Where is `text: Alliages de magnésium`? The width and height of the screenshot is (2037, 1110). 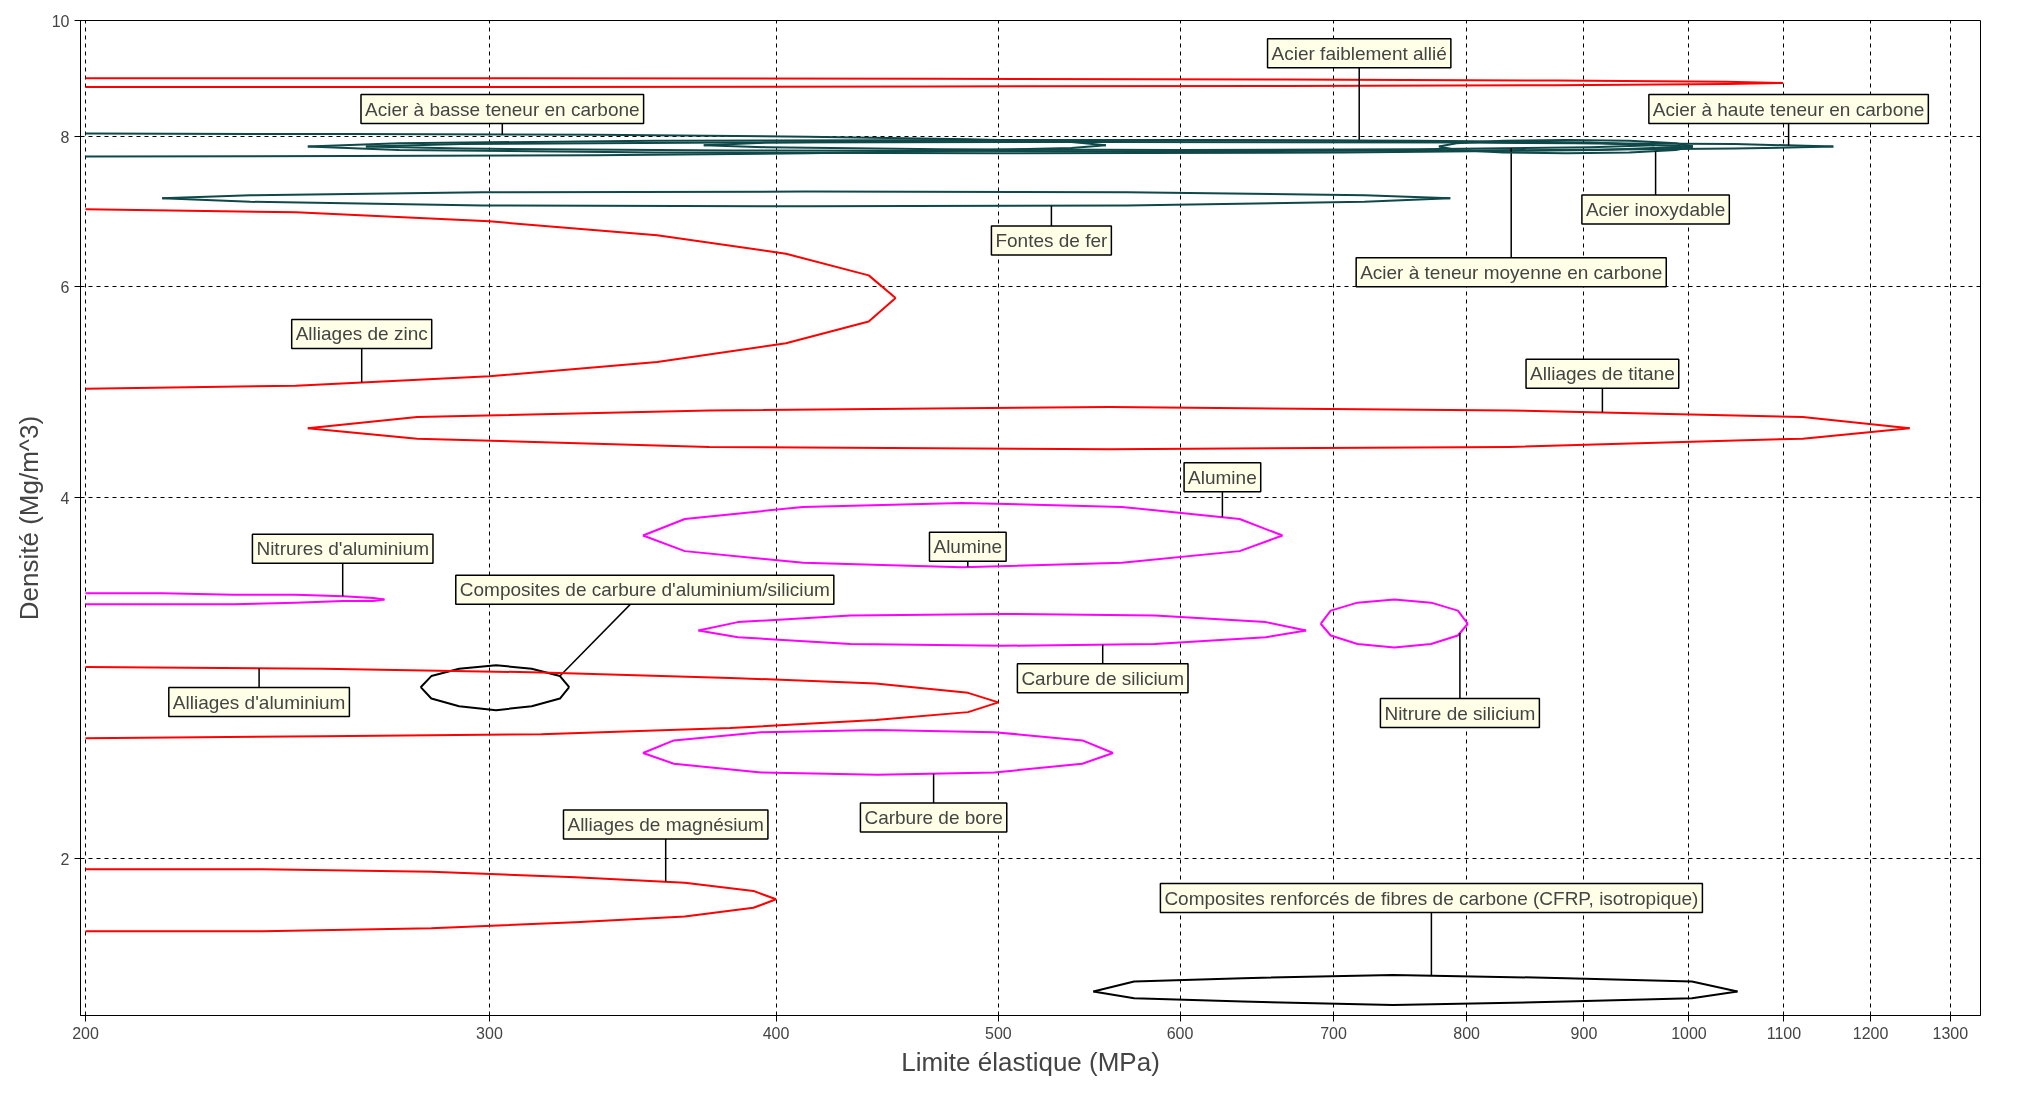
text: Alliages de magnésium is located at coordinates (665, 824).